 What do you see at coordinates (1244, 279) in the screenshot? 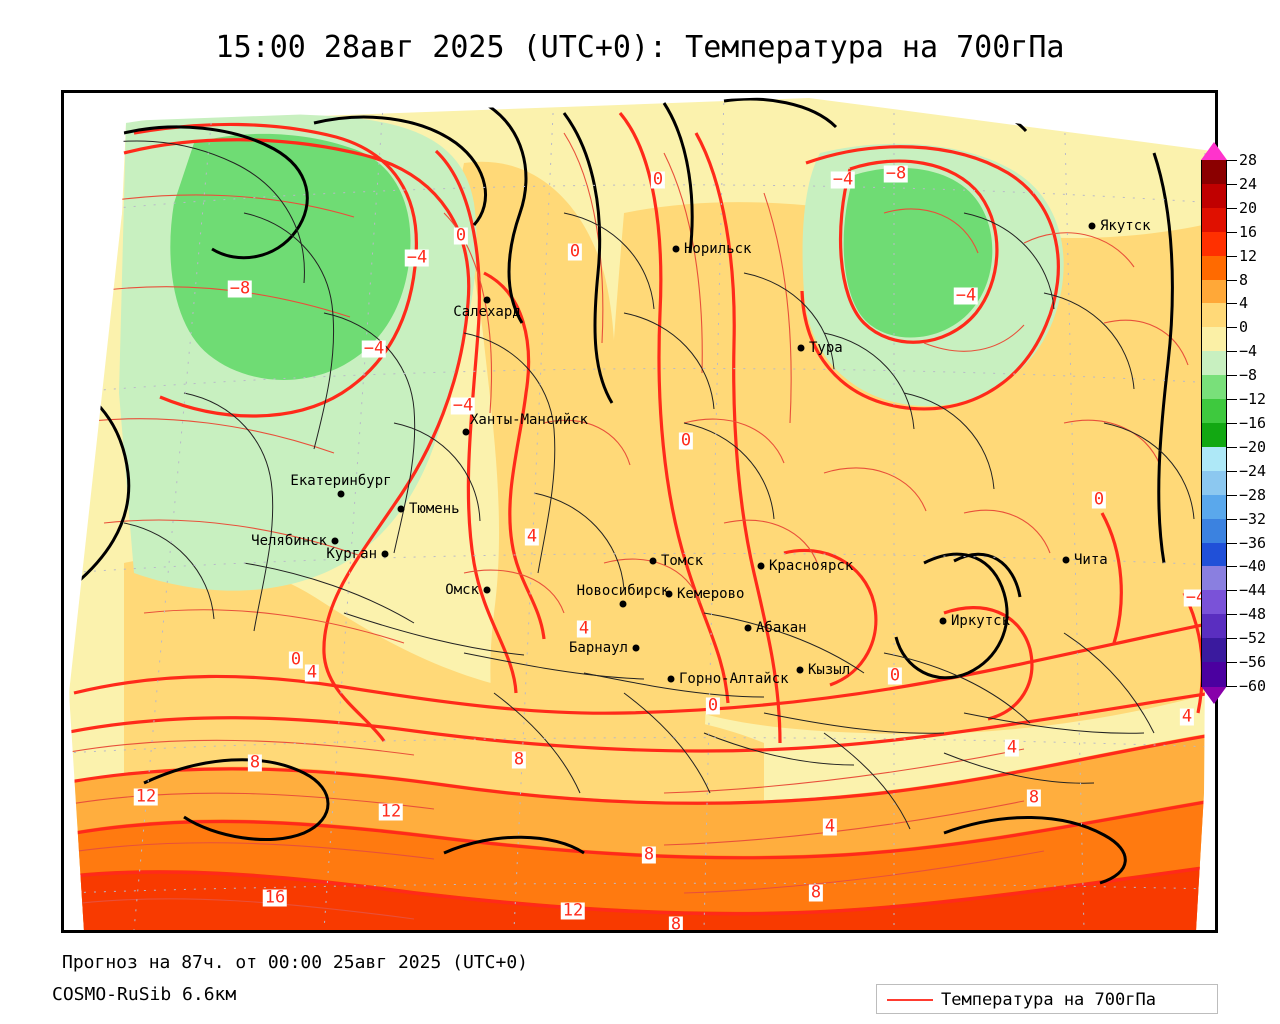
I see `colorbar-tick-label: 8` at bounding box center [1244, 279].